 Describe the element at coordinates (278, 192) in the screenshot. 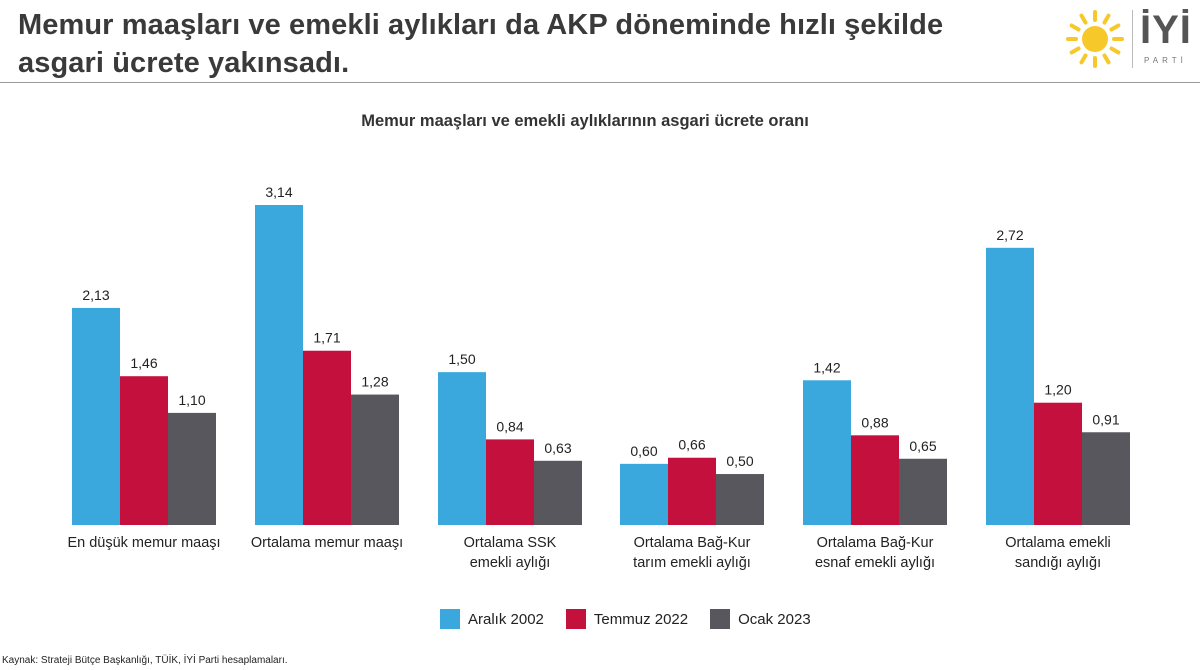

I see `data-label: 3,14` at that location.